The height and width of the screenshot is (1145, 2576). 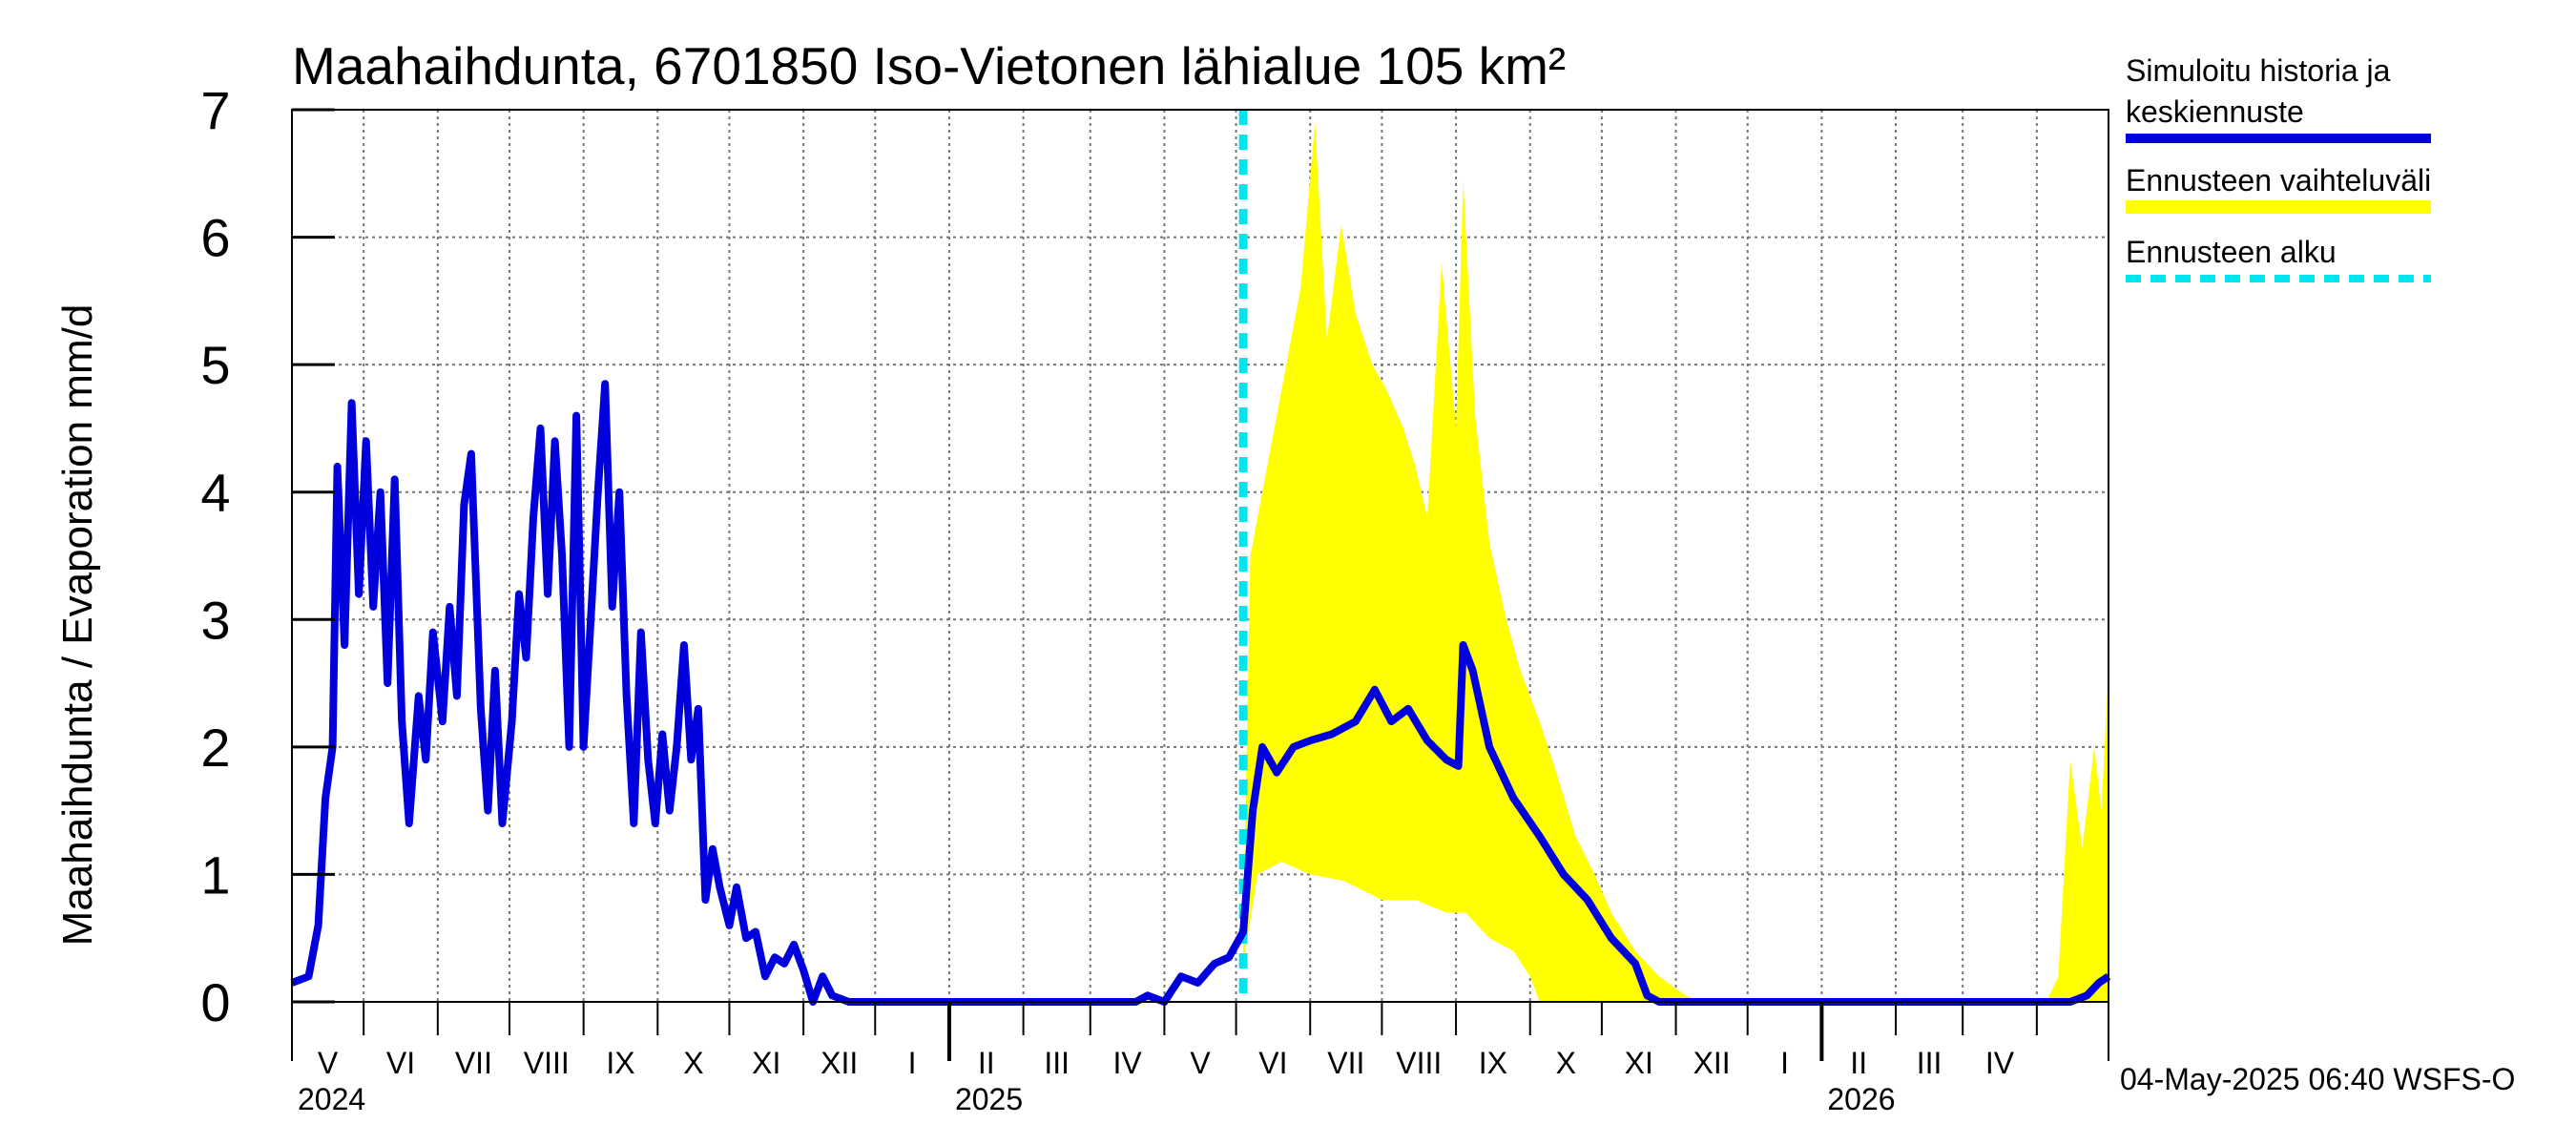 I want to click on legend-label-simulated-2: keskiennuste, so click(x=2215, y=112).